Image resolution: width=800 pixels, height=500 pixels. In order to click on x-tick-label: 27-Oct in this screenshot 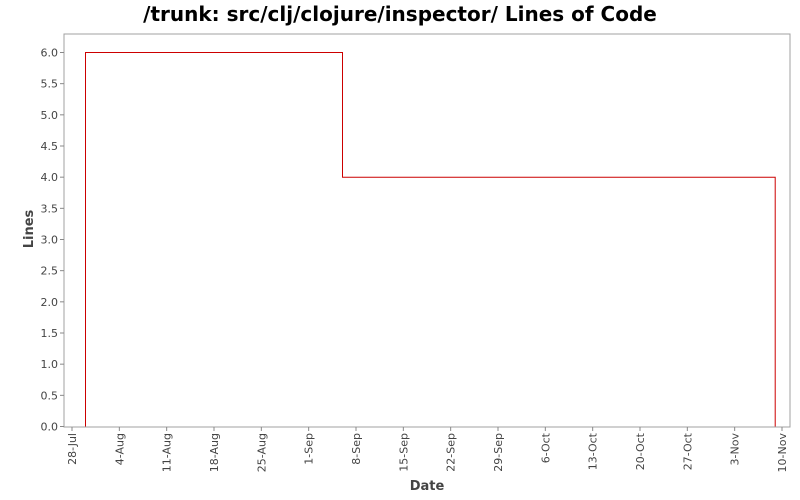, I will do `click(687, 451)`.